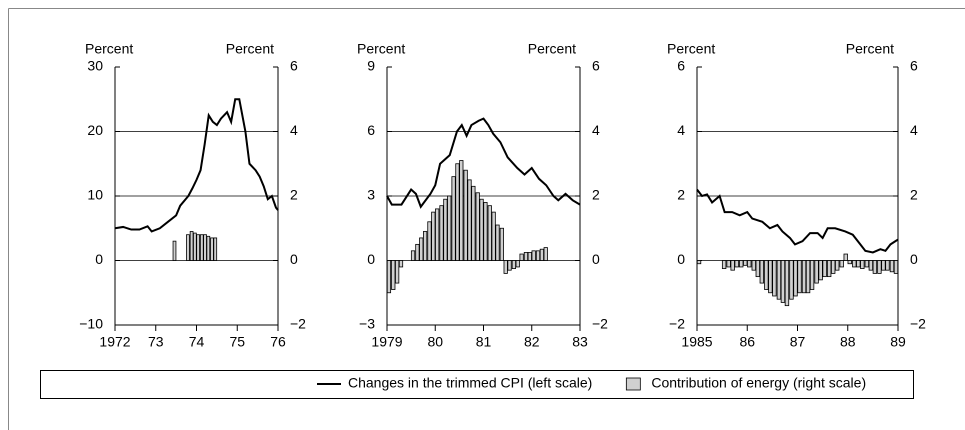 Image resolution: width=965 pixels, height=430 pixels. What do you see at coordinates (371, 66) in the screenshot?
I see `y-tick-label: 9` at bounding box center [371, 66].